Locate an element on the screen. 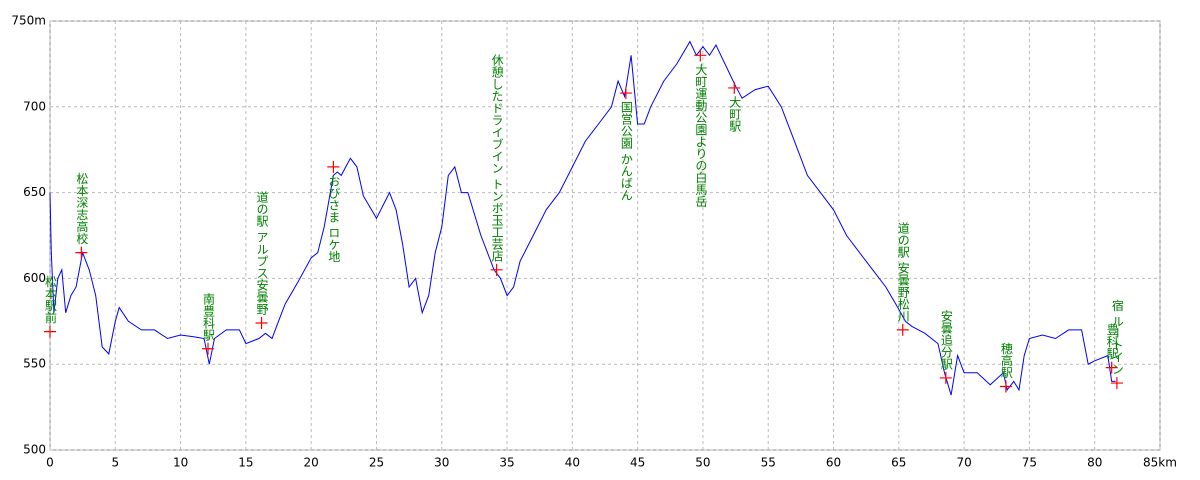 The image size is (1200, 480). x-tick-label: 0 is located at coordinates (50, 463).